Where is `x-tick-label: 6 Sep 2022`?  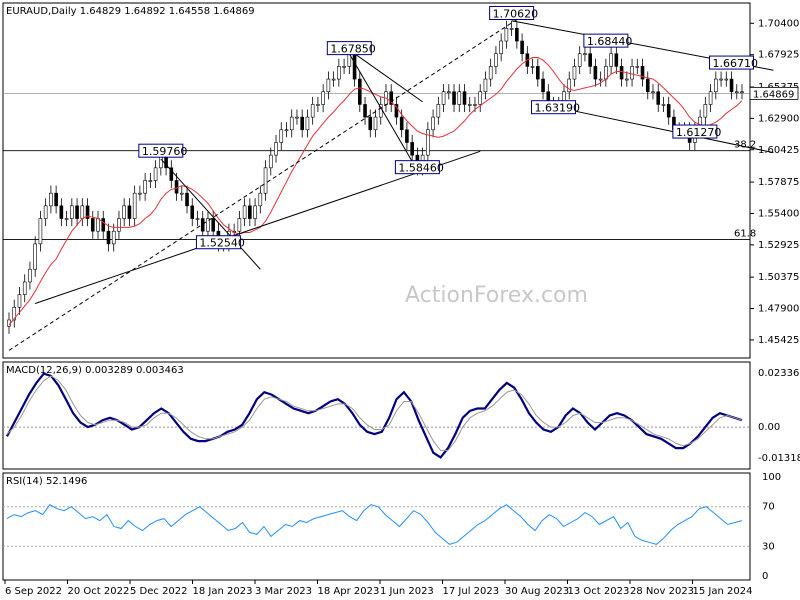
x-tick-label: 6 Sep 2022 is located at coordinates (33, 591).